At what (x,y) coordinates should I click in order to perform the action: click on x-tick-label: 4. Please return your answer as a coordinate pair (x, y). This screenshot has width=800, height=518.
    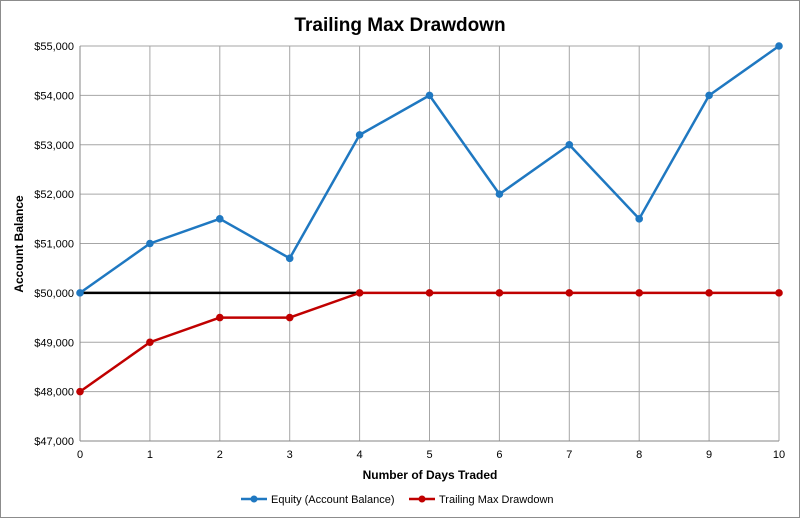
    Looking at the image, I should click on (360, 455).